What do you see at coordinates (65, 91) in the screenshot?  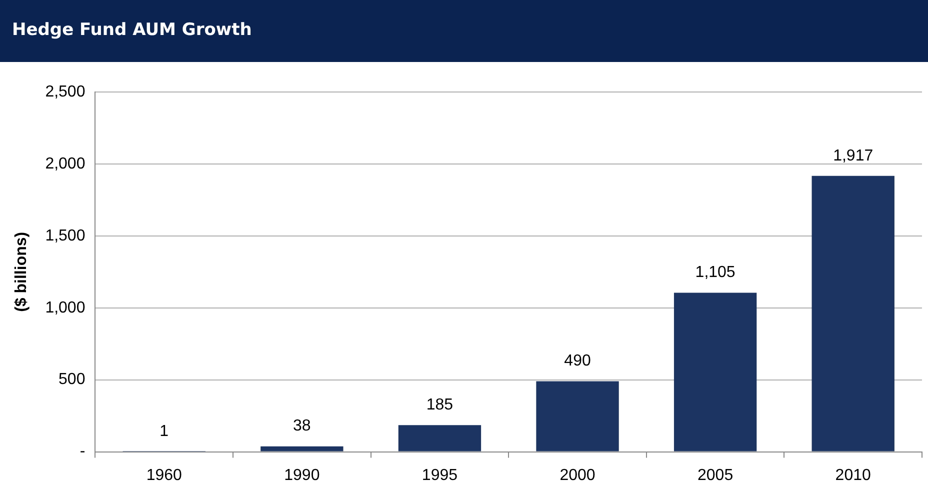 I see `y-tick-label: 2,500` at bounding box center [65, 91].